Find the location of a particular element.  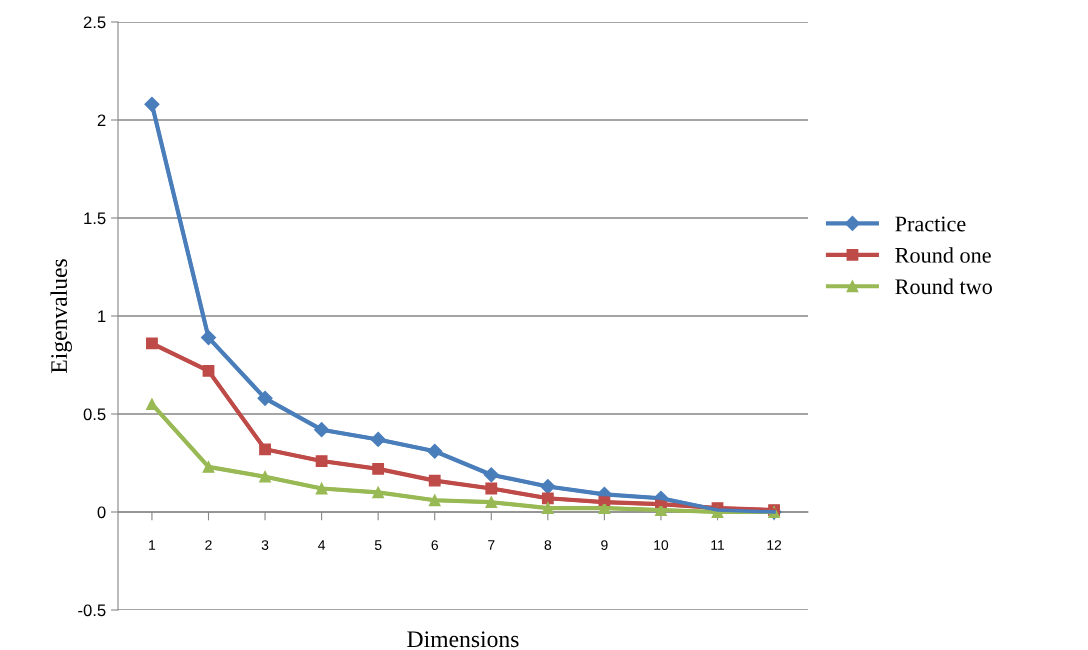

x-tick-label: 5 is located at coordinates (378, 545).